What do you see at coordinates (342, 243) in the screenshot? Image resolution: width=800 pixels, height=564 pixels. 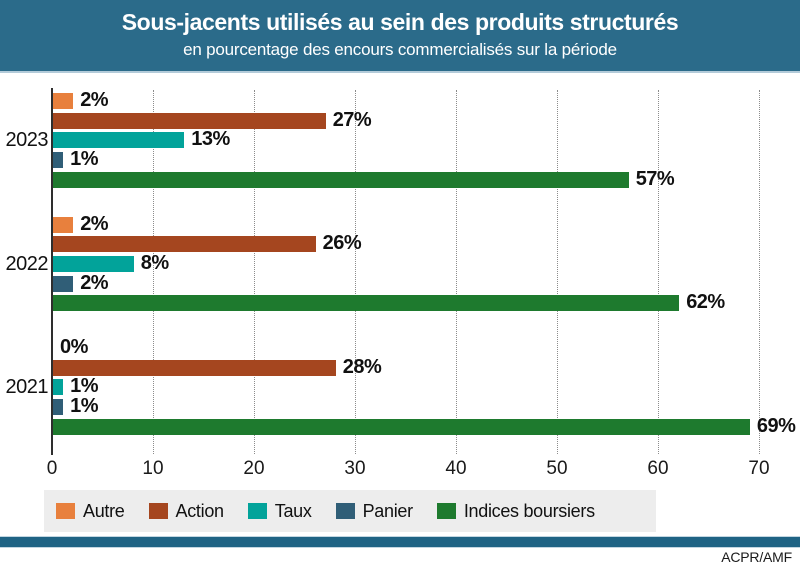 I see `value-label-action-2022: 26%` at bounding box center [342, 243].